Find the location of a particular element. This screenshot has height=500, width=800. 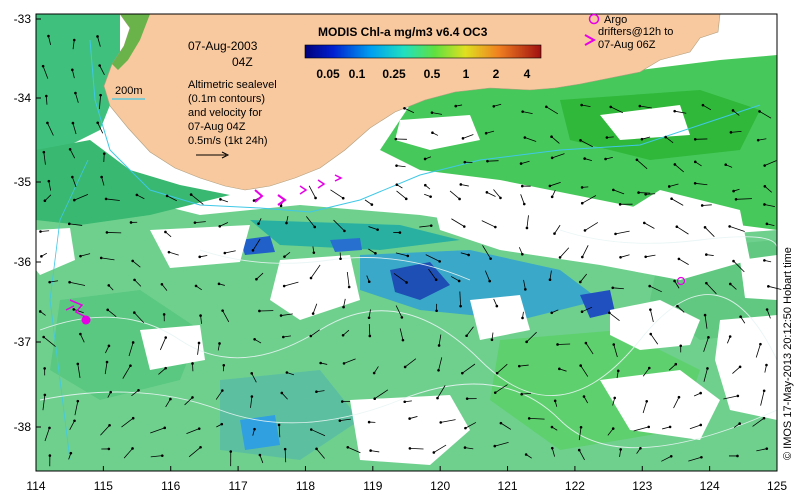

x-tick-label: 119 is located at coordinates (372, 486).